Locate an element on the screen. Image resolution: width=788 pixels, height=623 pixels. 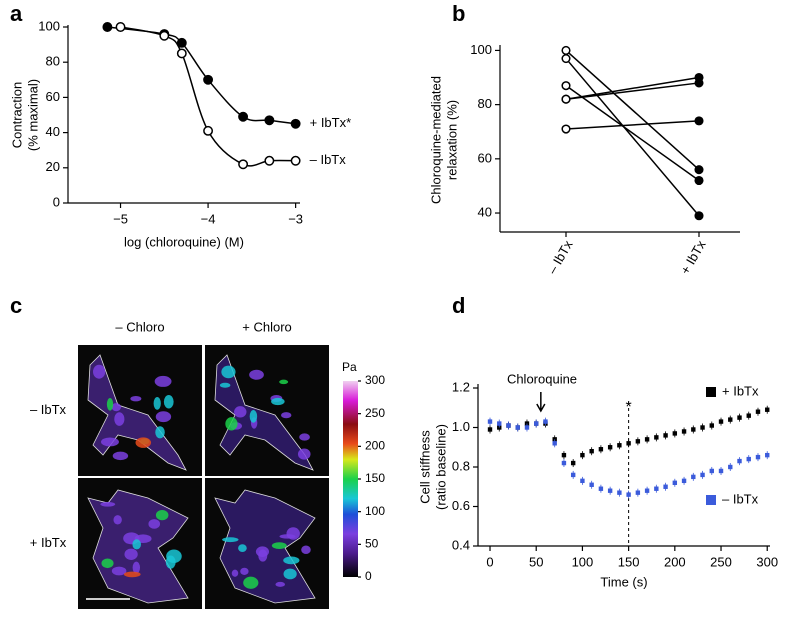
legend-label: + IbTx is located at coordinates (740, 390).